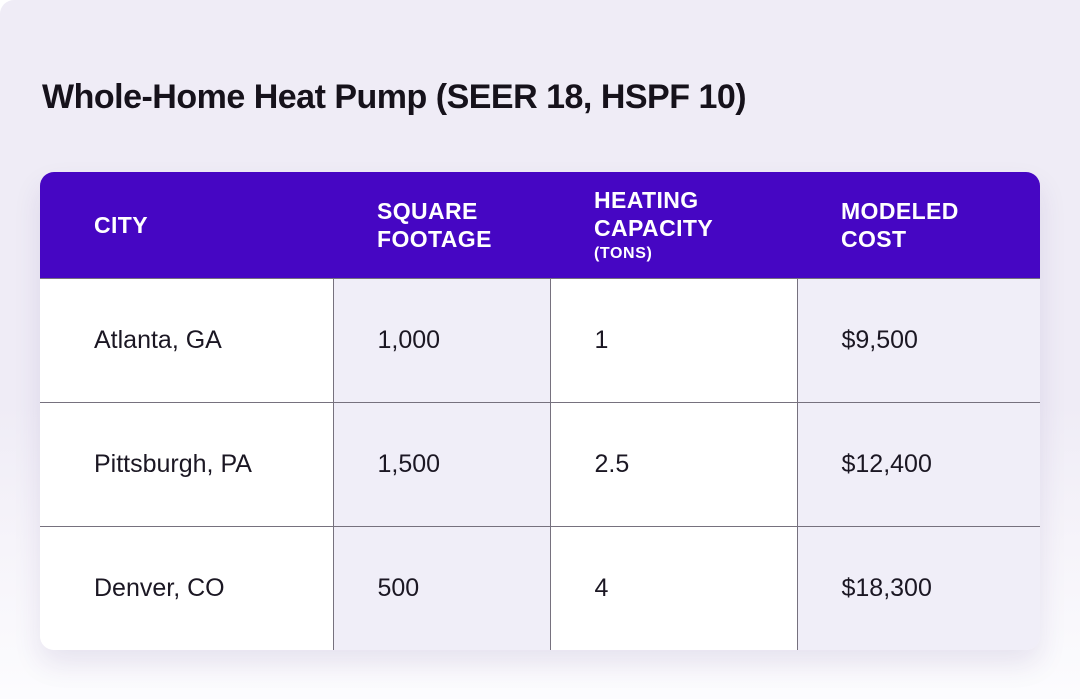 The image size is (1080, 699). Describe the element at coordinates (186, 225) in the screenshot. I see `column-header-city: CITY` at that location.